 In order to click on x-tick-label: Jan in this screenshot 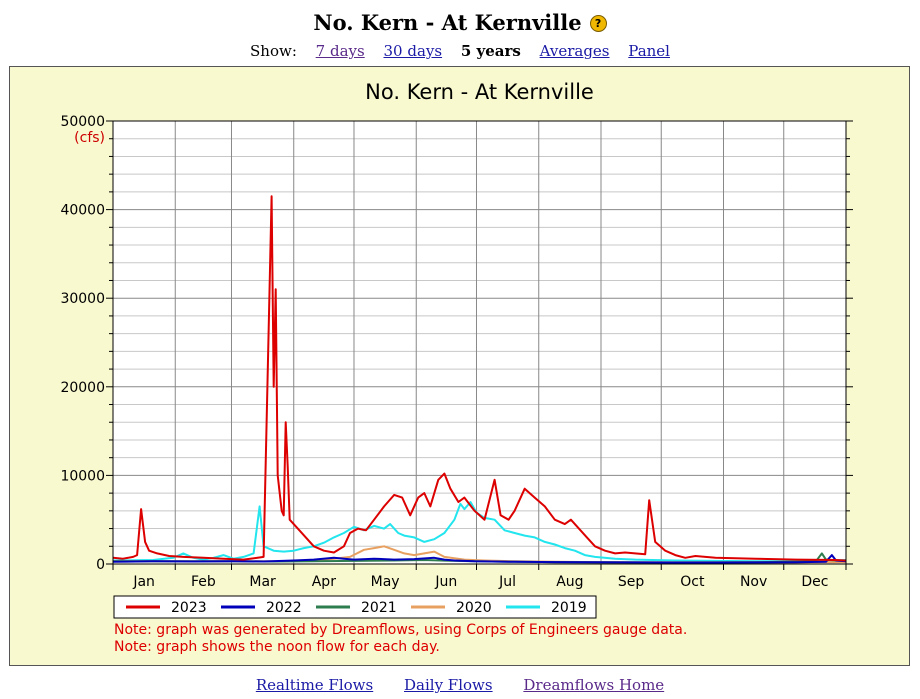, I will do `click(143, 582)`.